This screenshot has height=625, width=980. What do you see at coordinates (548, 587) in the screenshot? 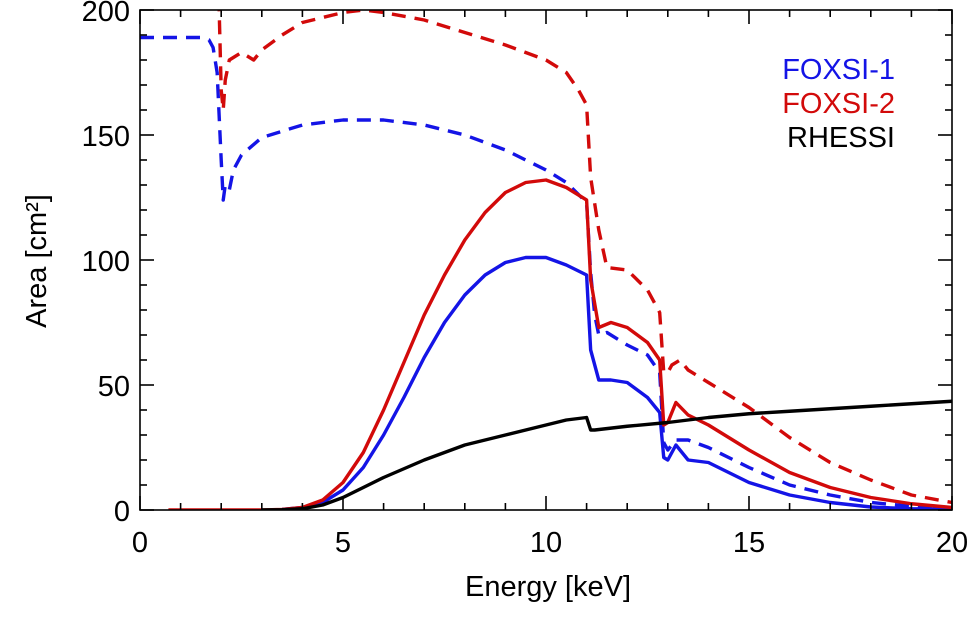
I see `x-axis-title: Energy [keV]` at bounding box center [548, 587].